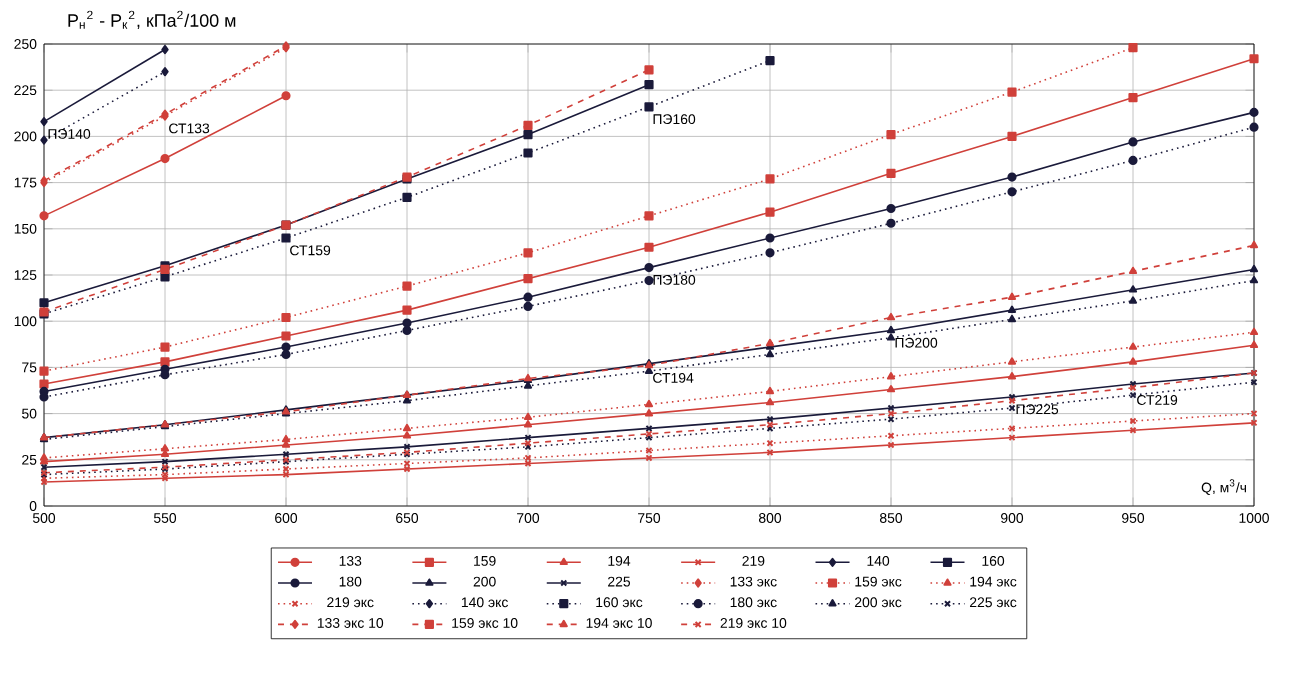 Image resolution: width=1312 pixels, height=678 pixels. I want to click on text: P$_{н}$$^{2}$ - P$_{к}$$^{2}$, кПа$^{2}$/100 м, so click(152, 19).